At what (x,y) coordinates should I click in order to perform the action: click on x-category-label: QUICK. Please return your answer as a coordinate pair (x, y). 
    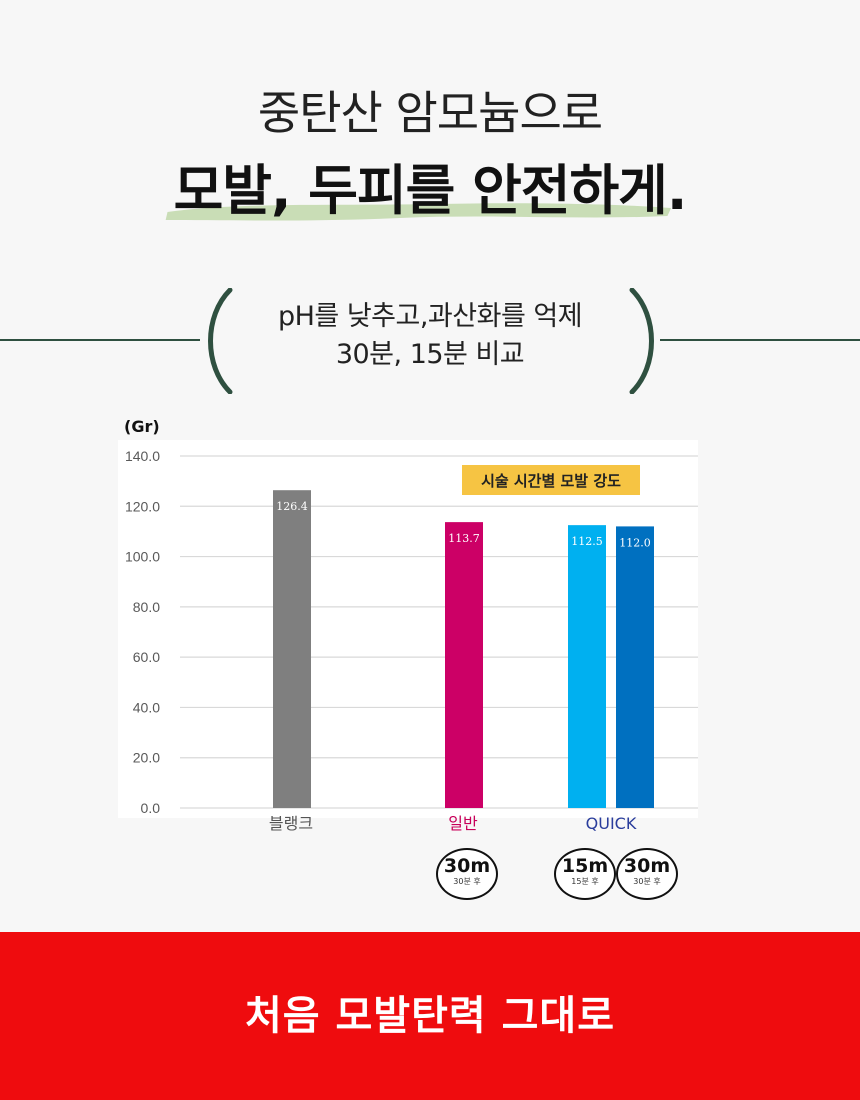
    Looking at the image, I should click on (611, 823).